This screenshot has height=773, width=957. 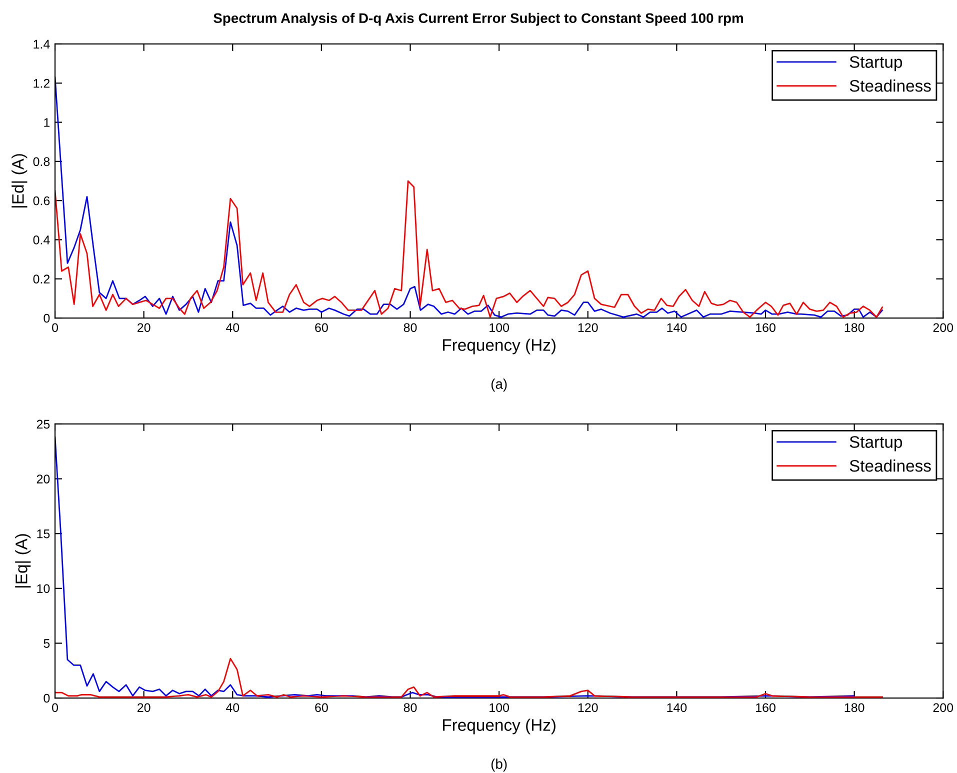 I want to click on y-tick-label: 0.6, so click(x=41, y=201).